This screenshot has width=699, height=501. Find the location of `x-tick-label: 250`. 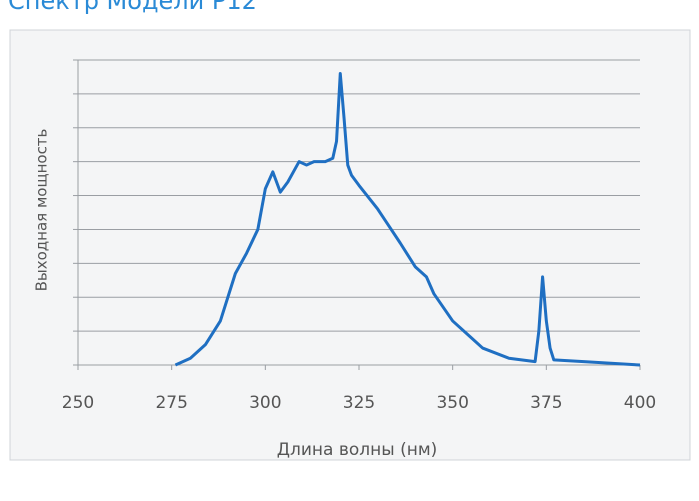

x-tick-label: 250 is located at coordinates (78, 403).